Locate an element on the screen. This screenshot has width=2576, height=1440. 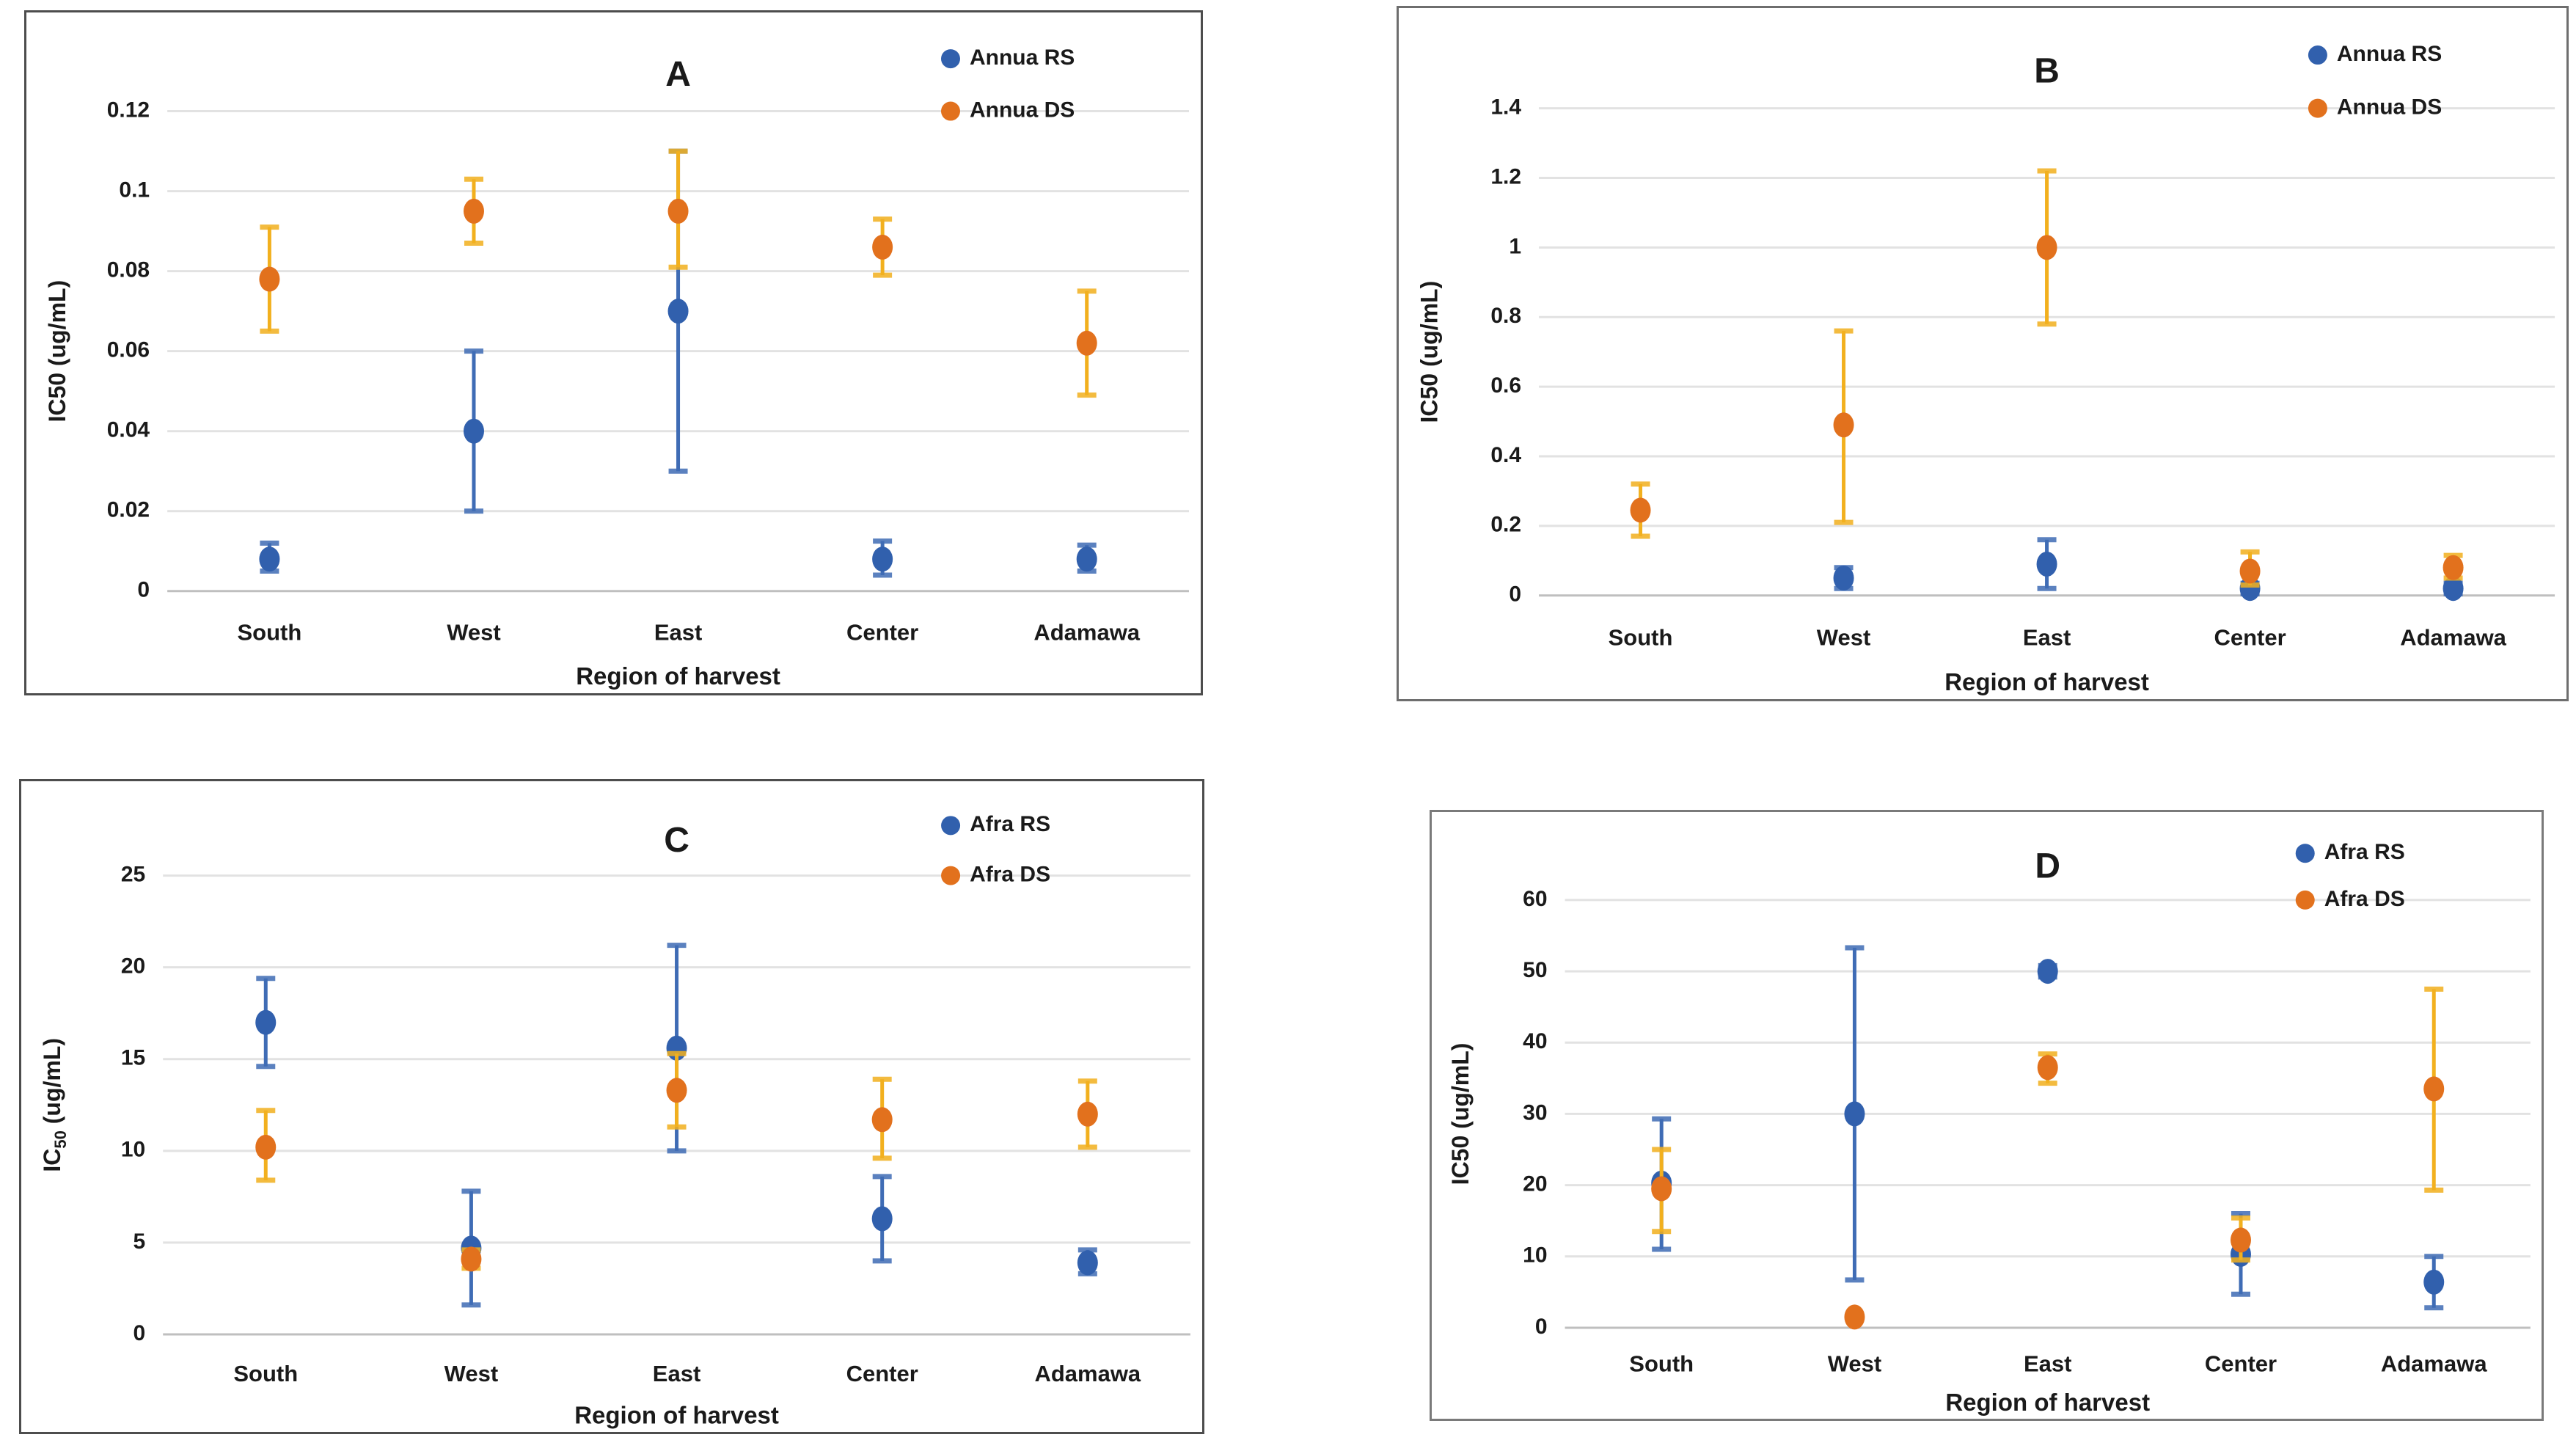
y-tick-label: 30 is located at coordinates (1535, 1112).